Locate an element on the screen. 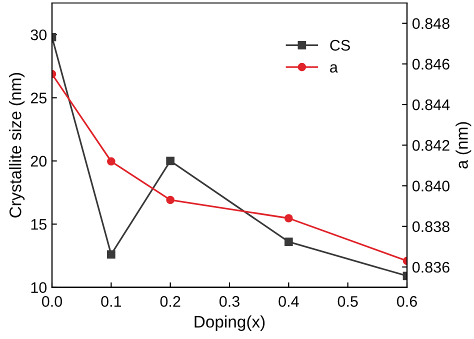 This screenshot has width=474, height=339. x-tick-label: 0.0 is located at coordinates (52, 301).